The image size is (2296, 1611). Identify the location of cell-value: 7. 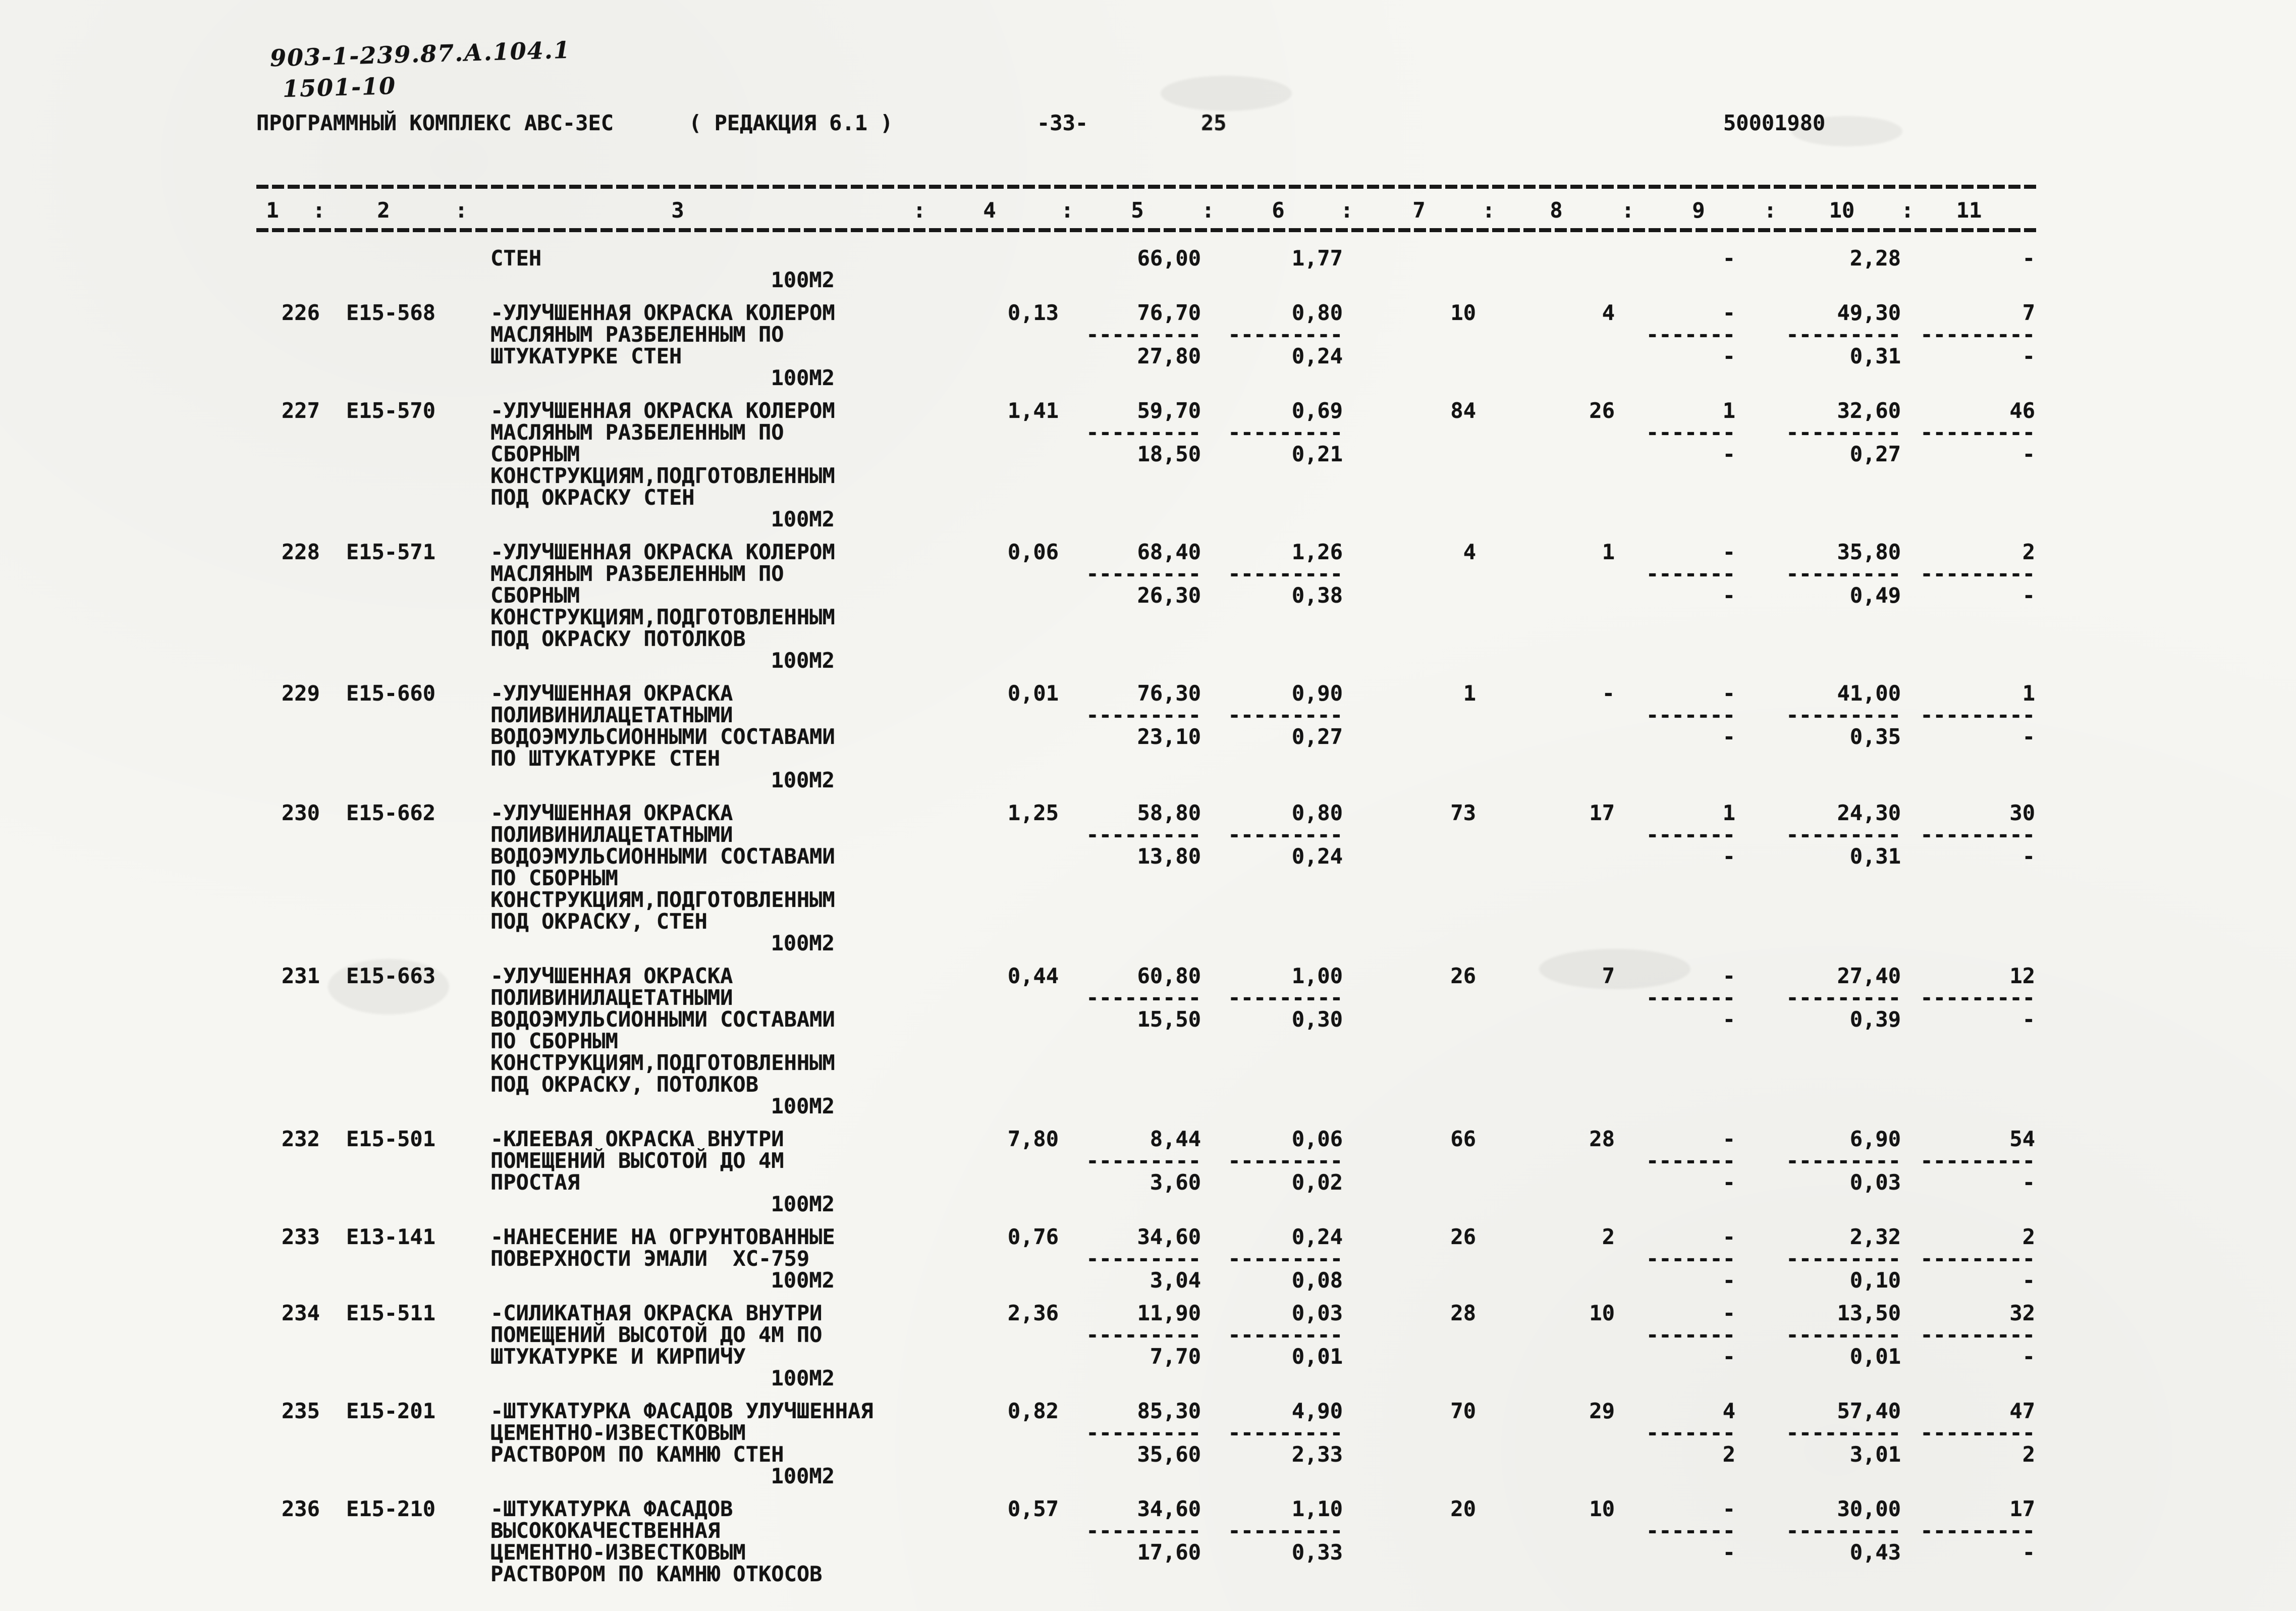
(1608, 975).